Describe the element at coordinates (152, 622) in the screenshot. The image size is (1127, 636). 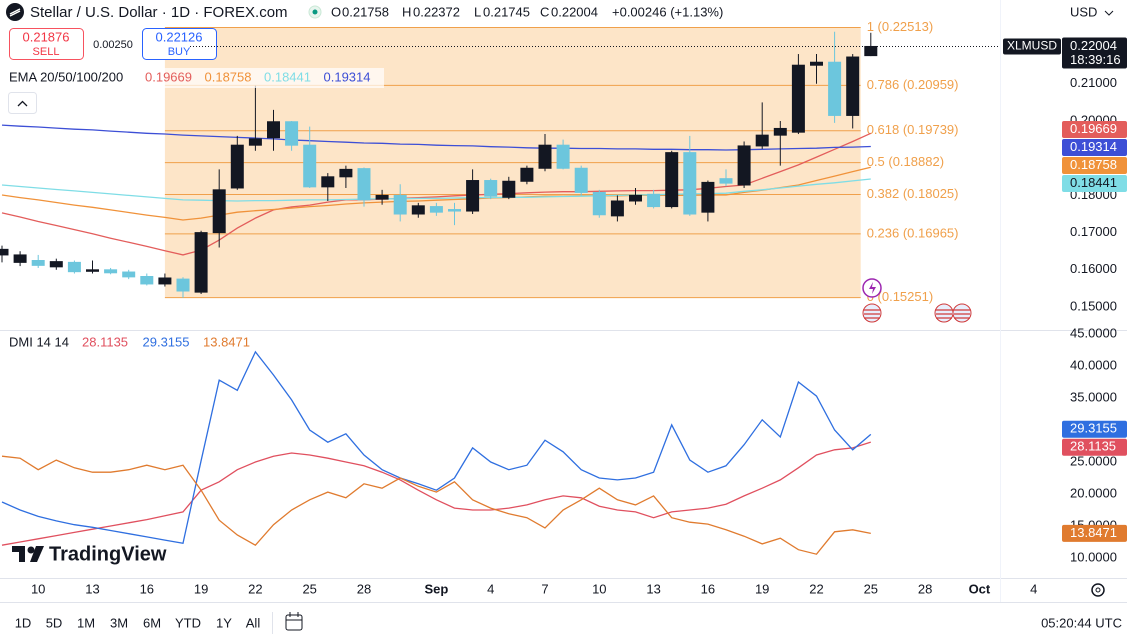
I see `period-button: 6M` at that location.